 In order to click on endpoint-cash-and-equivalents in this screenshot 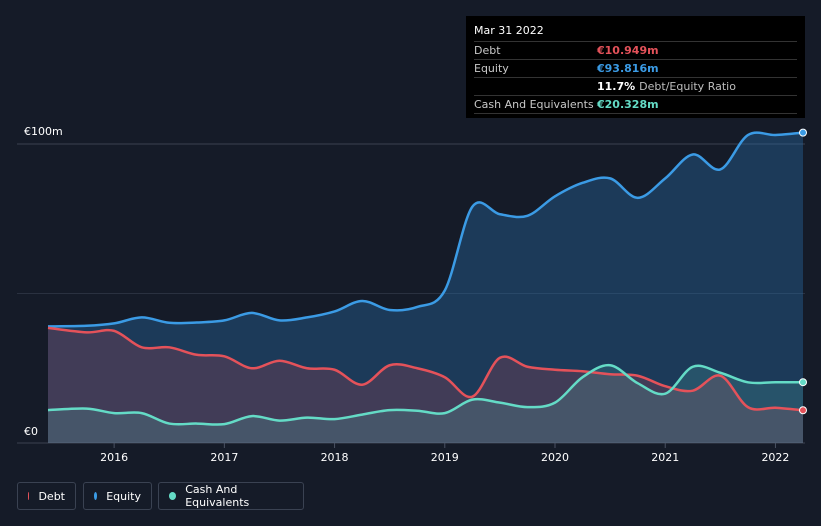, I will do `click(803, 382)`.